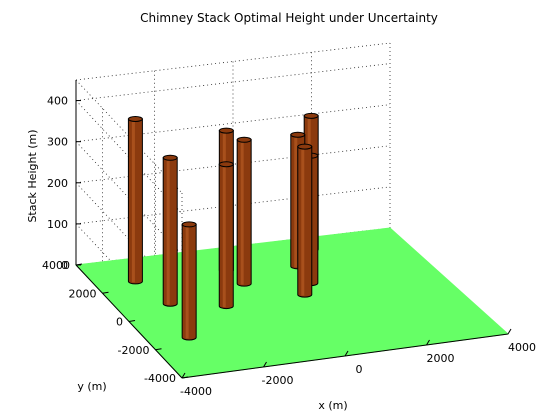 The height and width of the screenshot is (420, 560). What do you see at coordinates (56, 265) in the screenshot?
I see `y-tick-label: 4000` at bounding box center [56, 265].